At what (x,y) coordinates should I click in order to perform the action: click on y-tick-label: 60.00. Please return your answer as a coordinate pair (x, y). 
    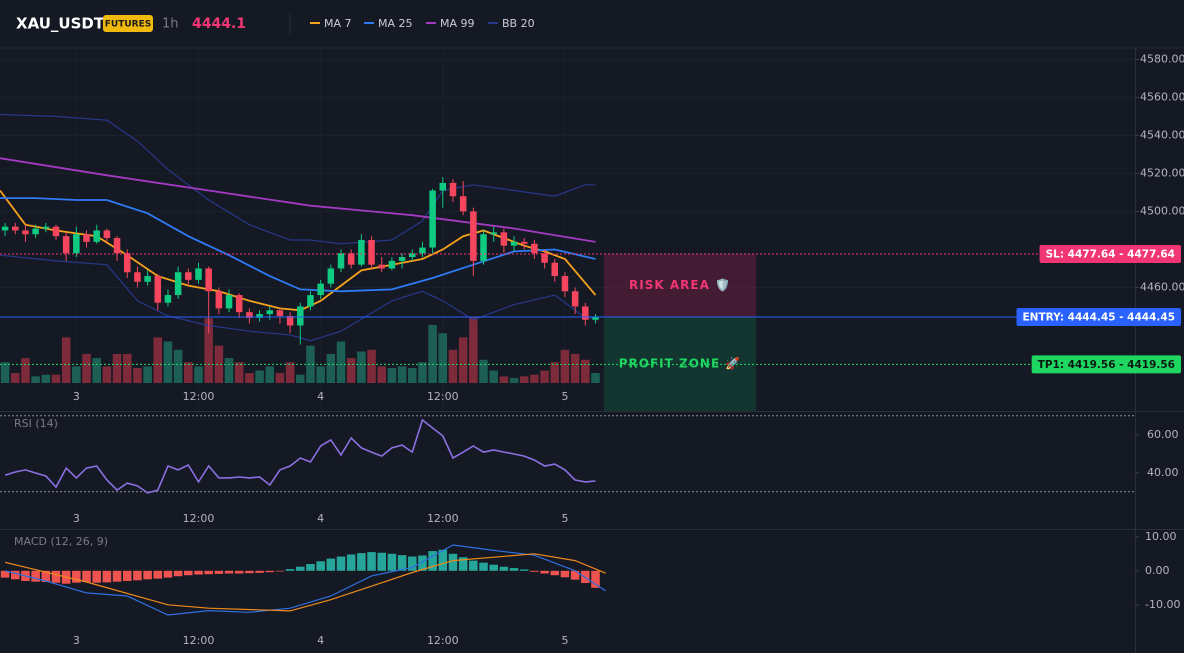
    Looking at the image, I should click on (1163, 434).